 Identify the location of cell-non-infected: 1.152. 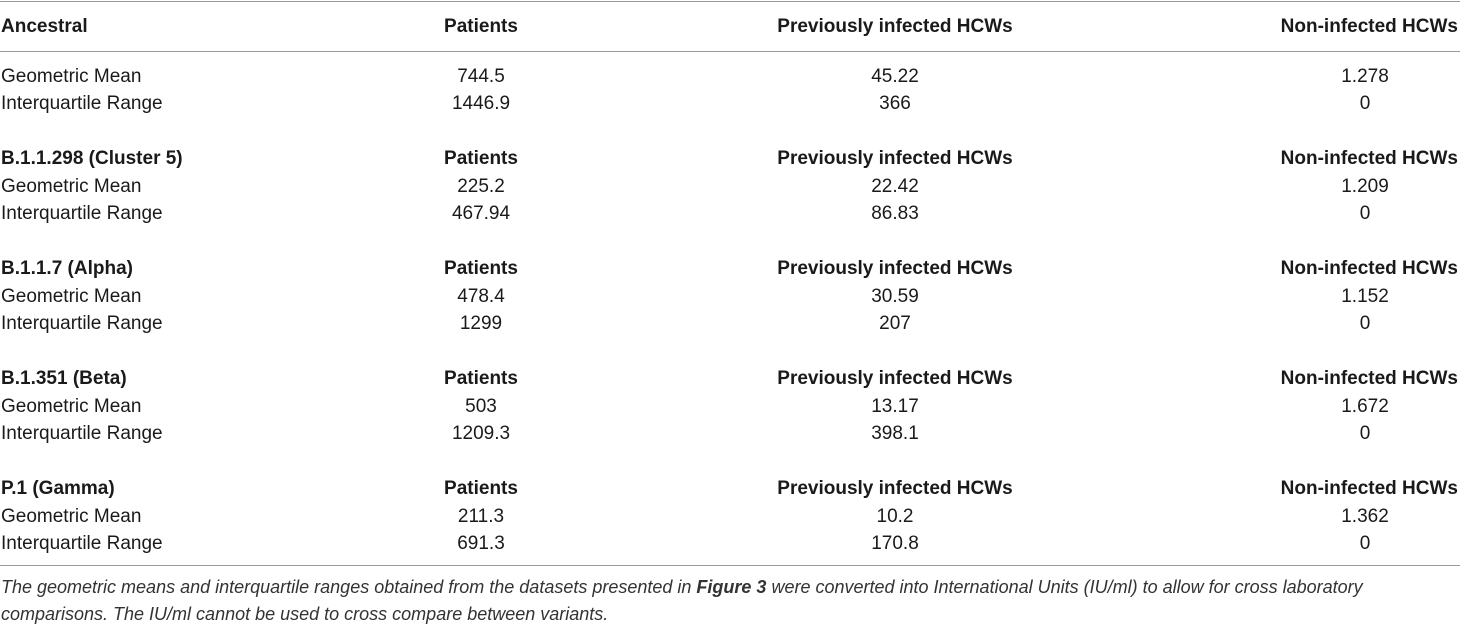
(1365, 296).